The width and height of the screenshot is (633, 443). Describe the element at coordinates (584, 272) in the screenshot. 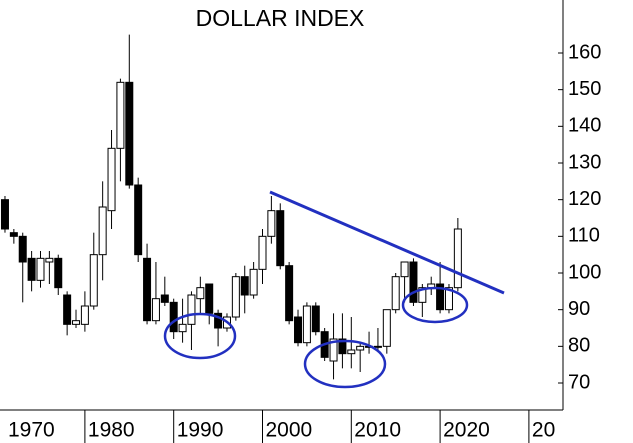

I see `y-tick-label: 100` at that location.